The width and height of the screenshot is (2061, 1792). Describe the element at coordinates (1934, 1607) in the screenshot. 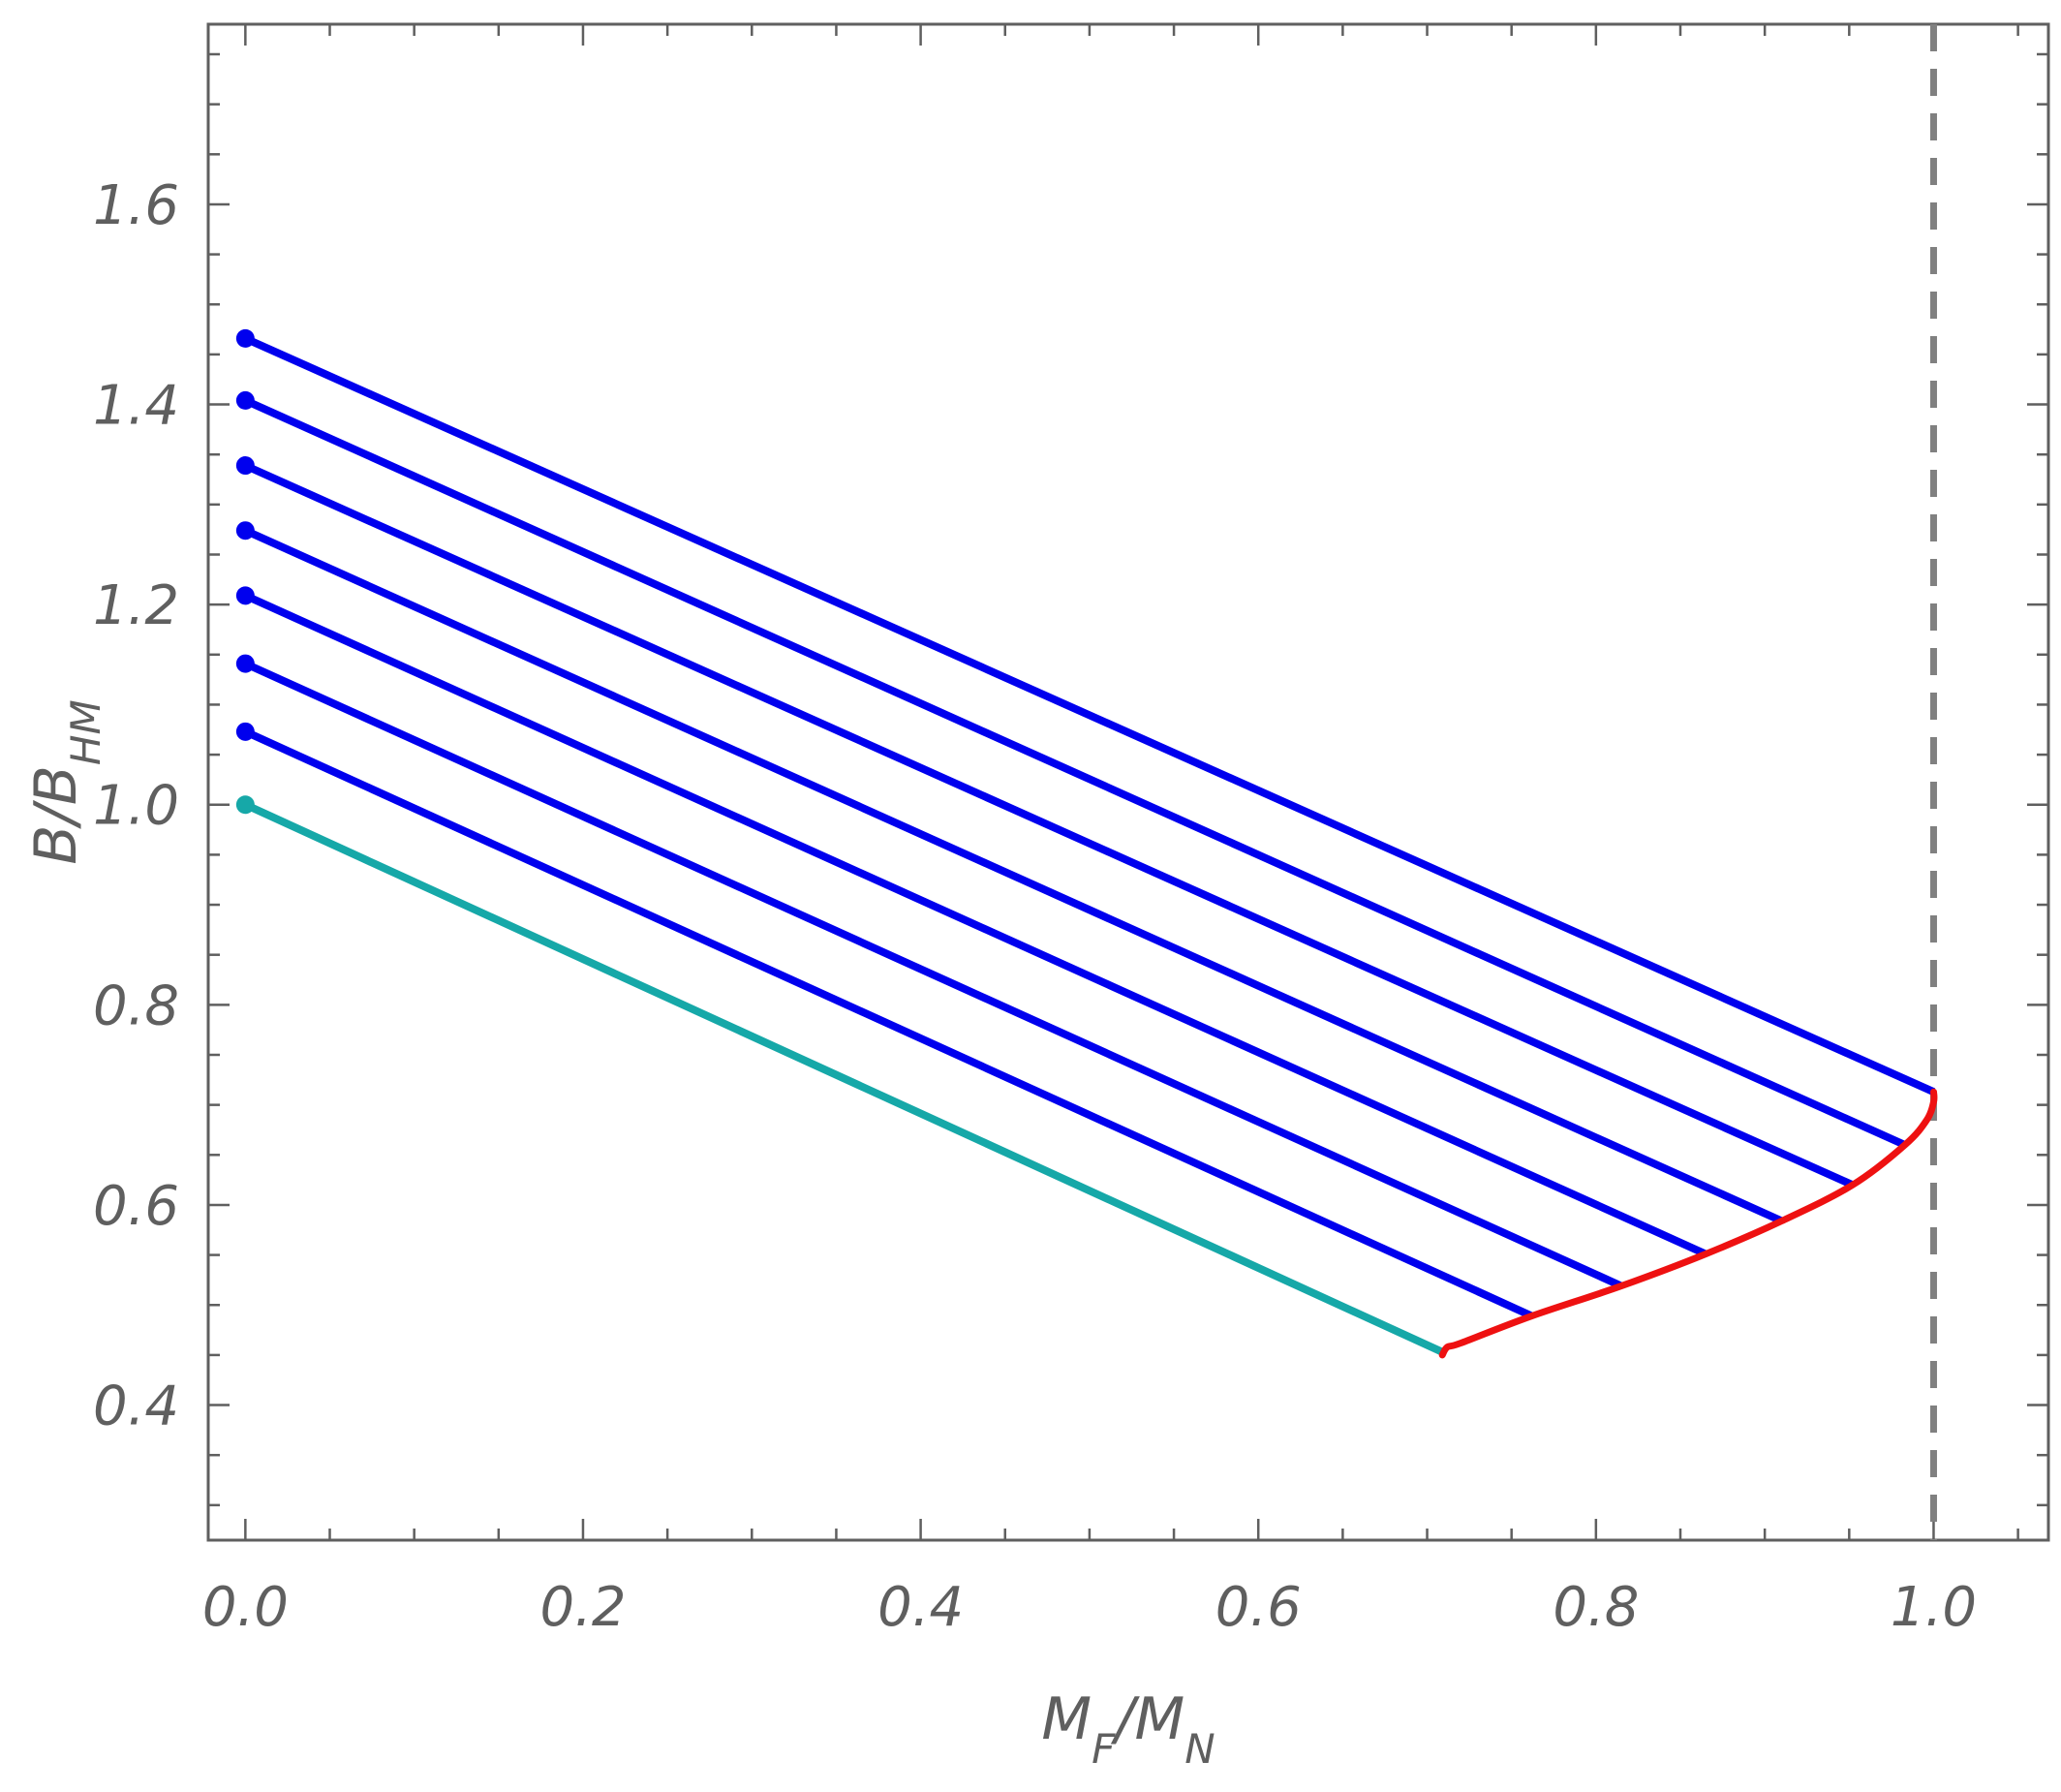

I see `x-tick-label: 1.0` at that location.